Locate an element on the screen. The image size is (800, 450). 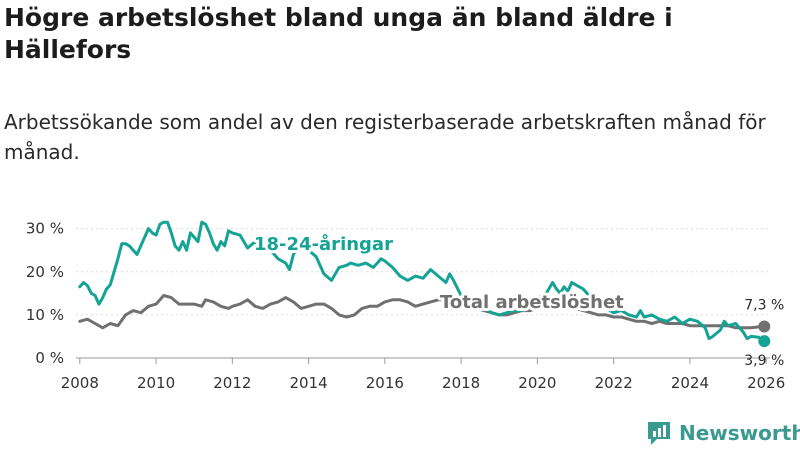
y-tick-label: 10 % is located at coordinates (45, 315).